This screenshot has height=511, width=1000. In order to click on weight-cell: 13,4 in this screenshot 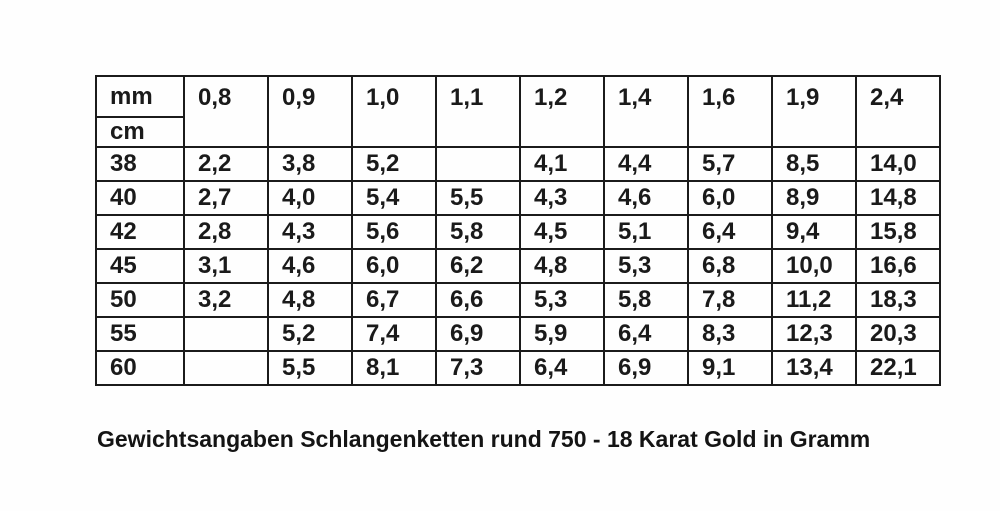, I will do `click(814, 368)`.